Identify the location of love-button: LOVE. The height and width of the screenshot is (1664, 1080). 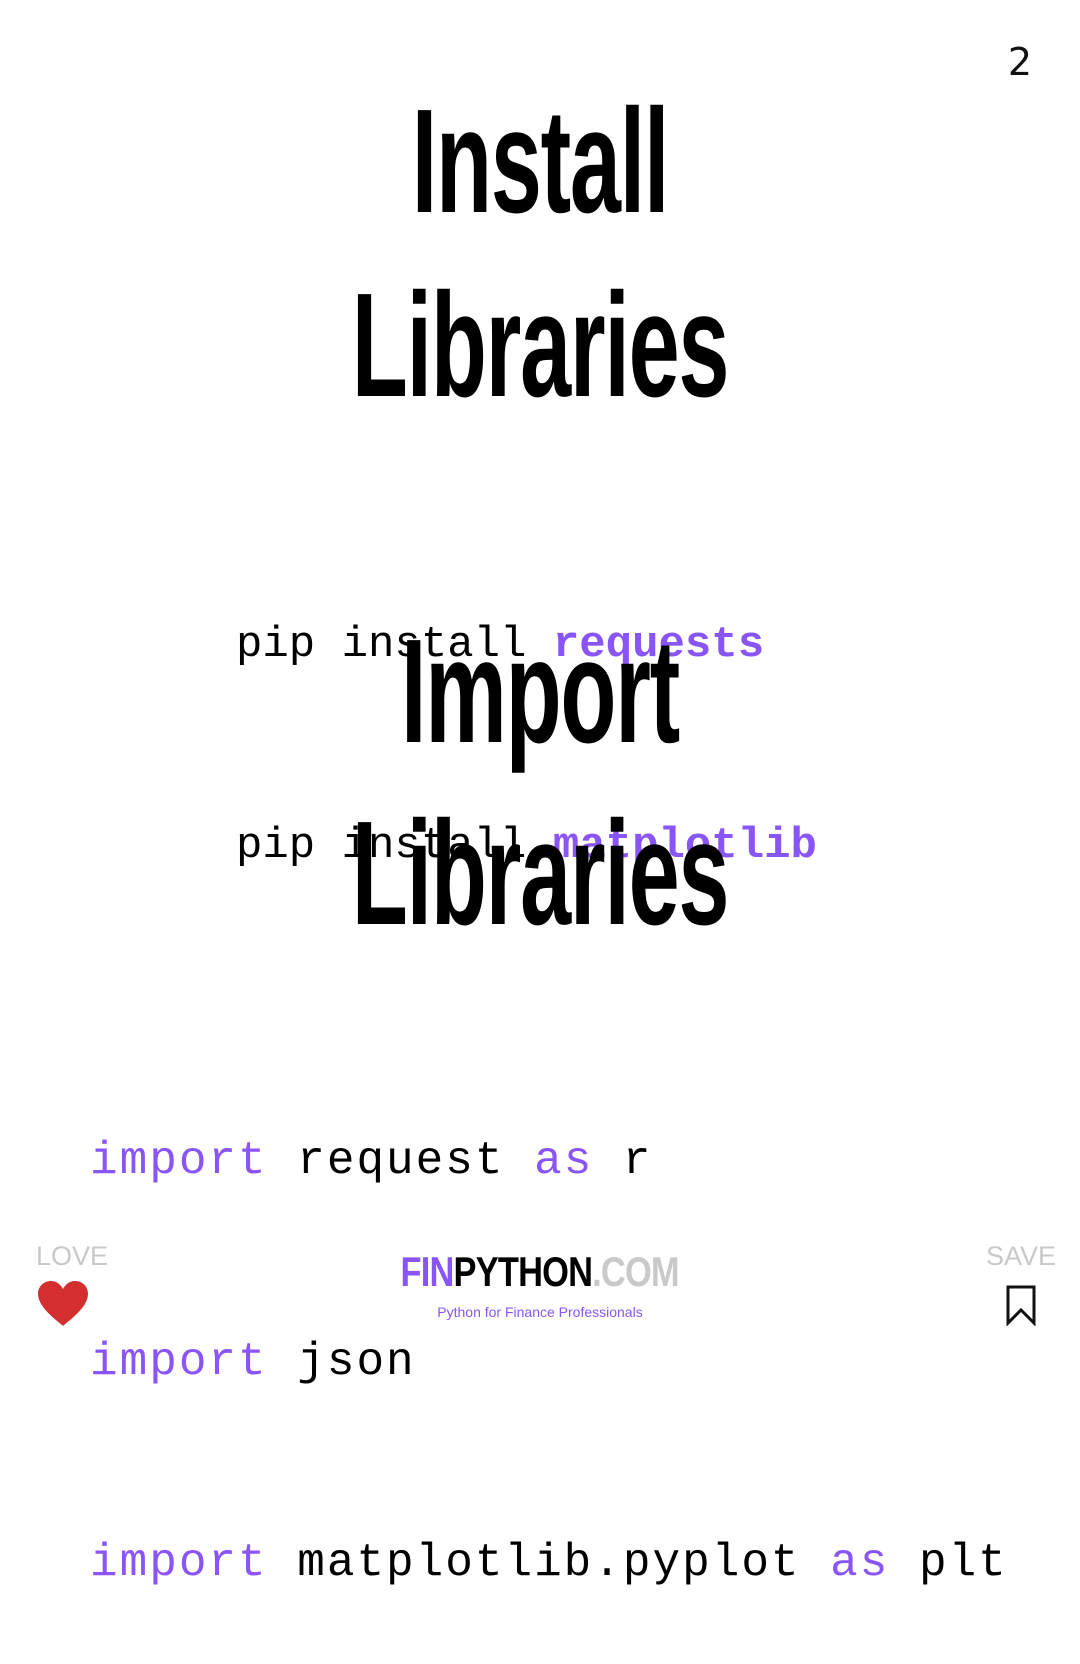
(72, 1284).